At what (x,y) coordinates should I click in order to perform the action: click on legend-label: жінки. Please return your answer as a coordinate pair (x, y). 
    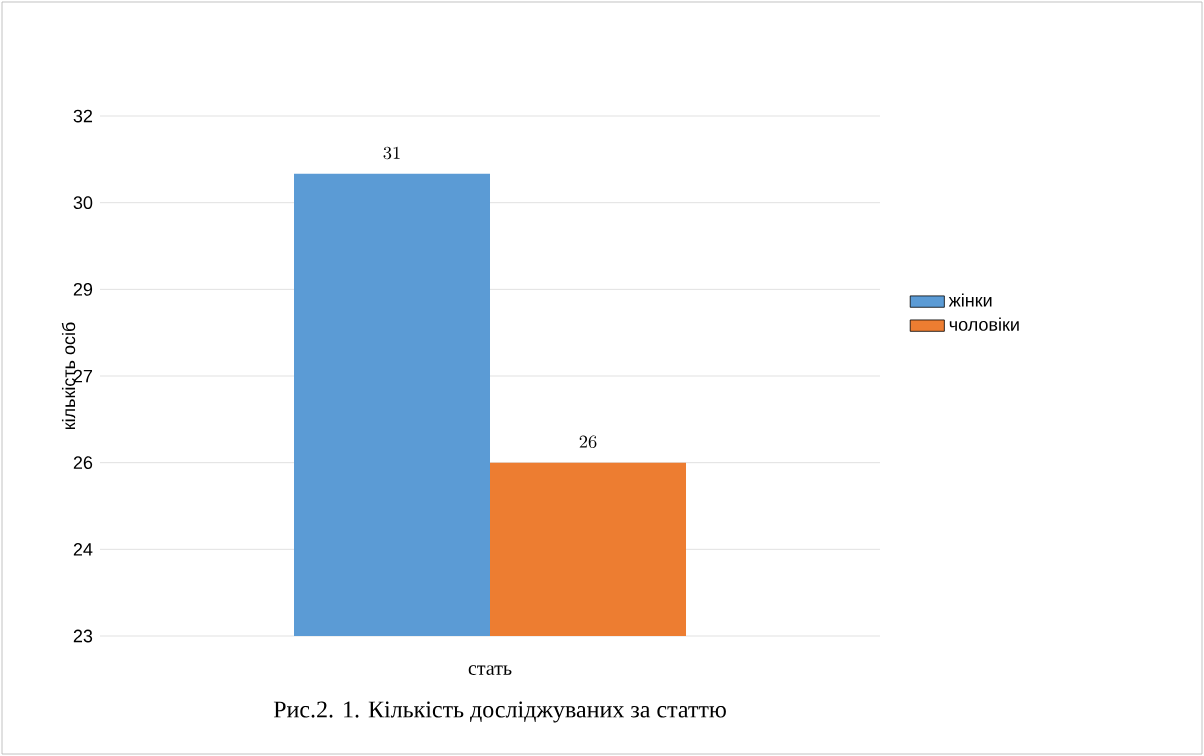
    Looking at the image, I should click on (970, 300).